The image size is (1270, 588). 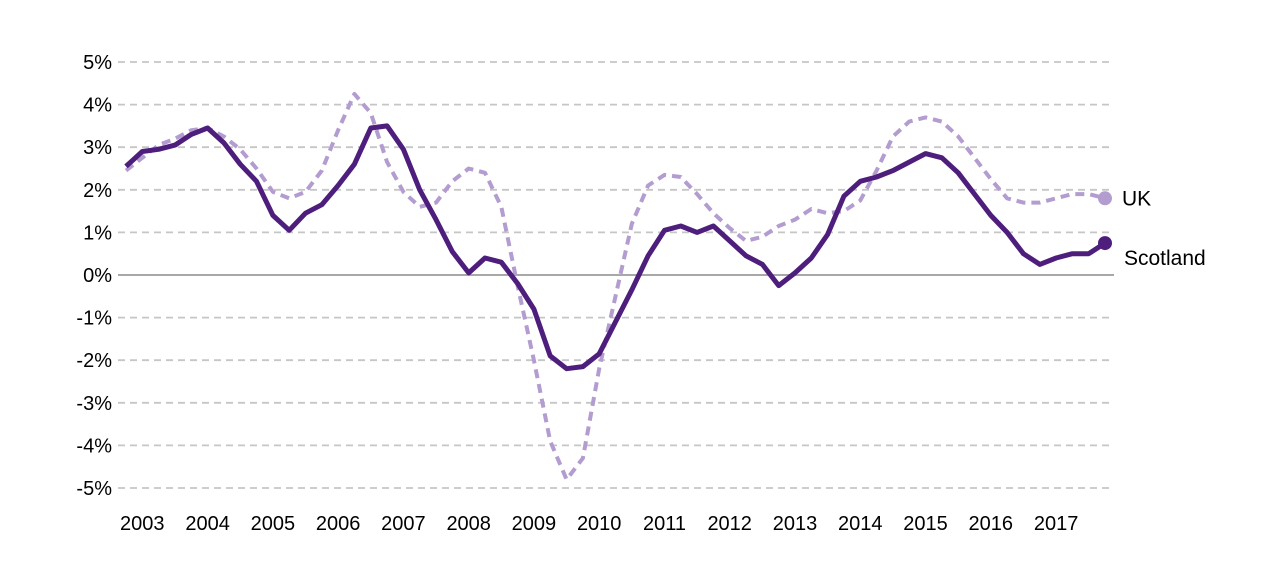 I want to click on y-tick-label: -3%, so click(x=94, y=404).